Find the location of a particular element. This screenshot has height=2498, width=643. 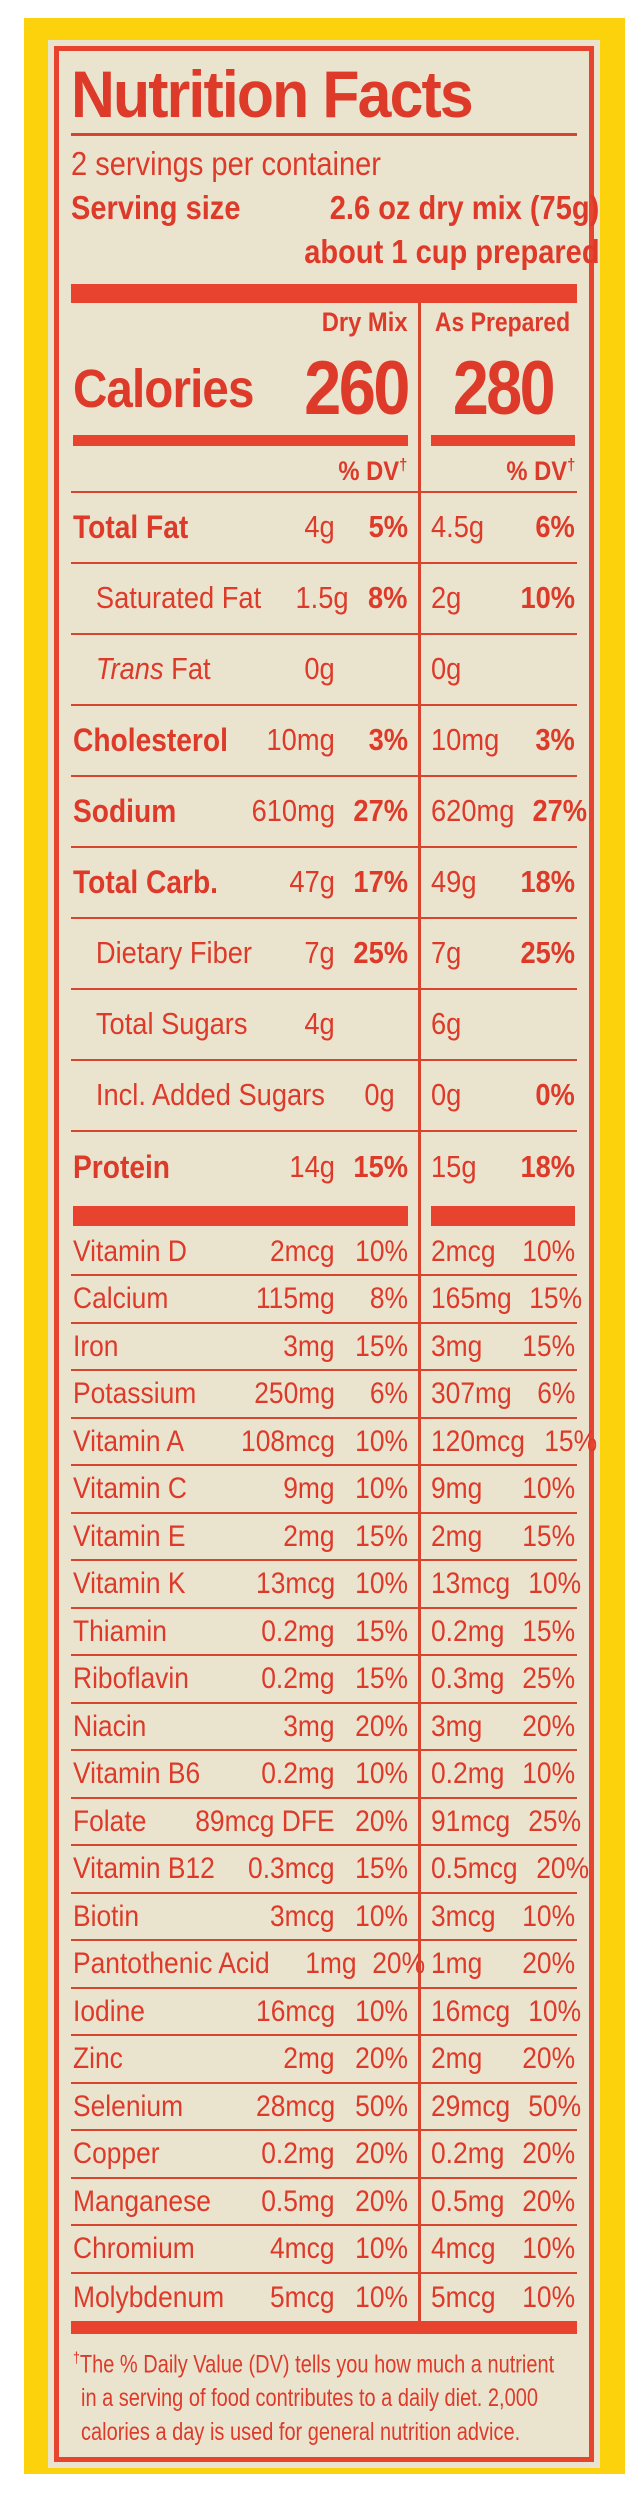

dry-amount: 250mg is located at coordinates (294, 1393).